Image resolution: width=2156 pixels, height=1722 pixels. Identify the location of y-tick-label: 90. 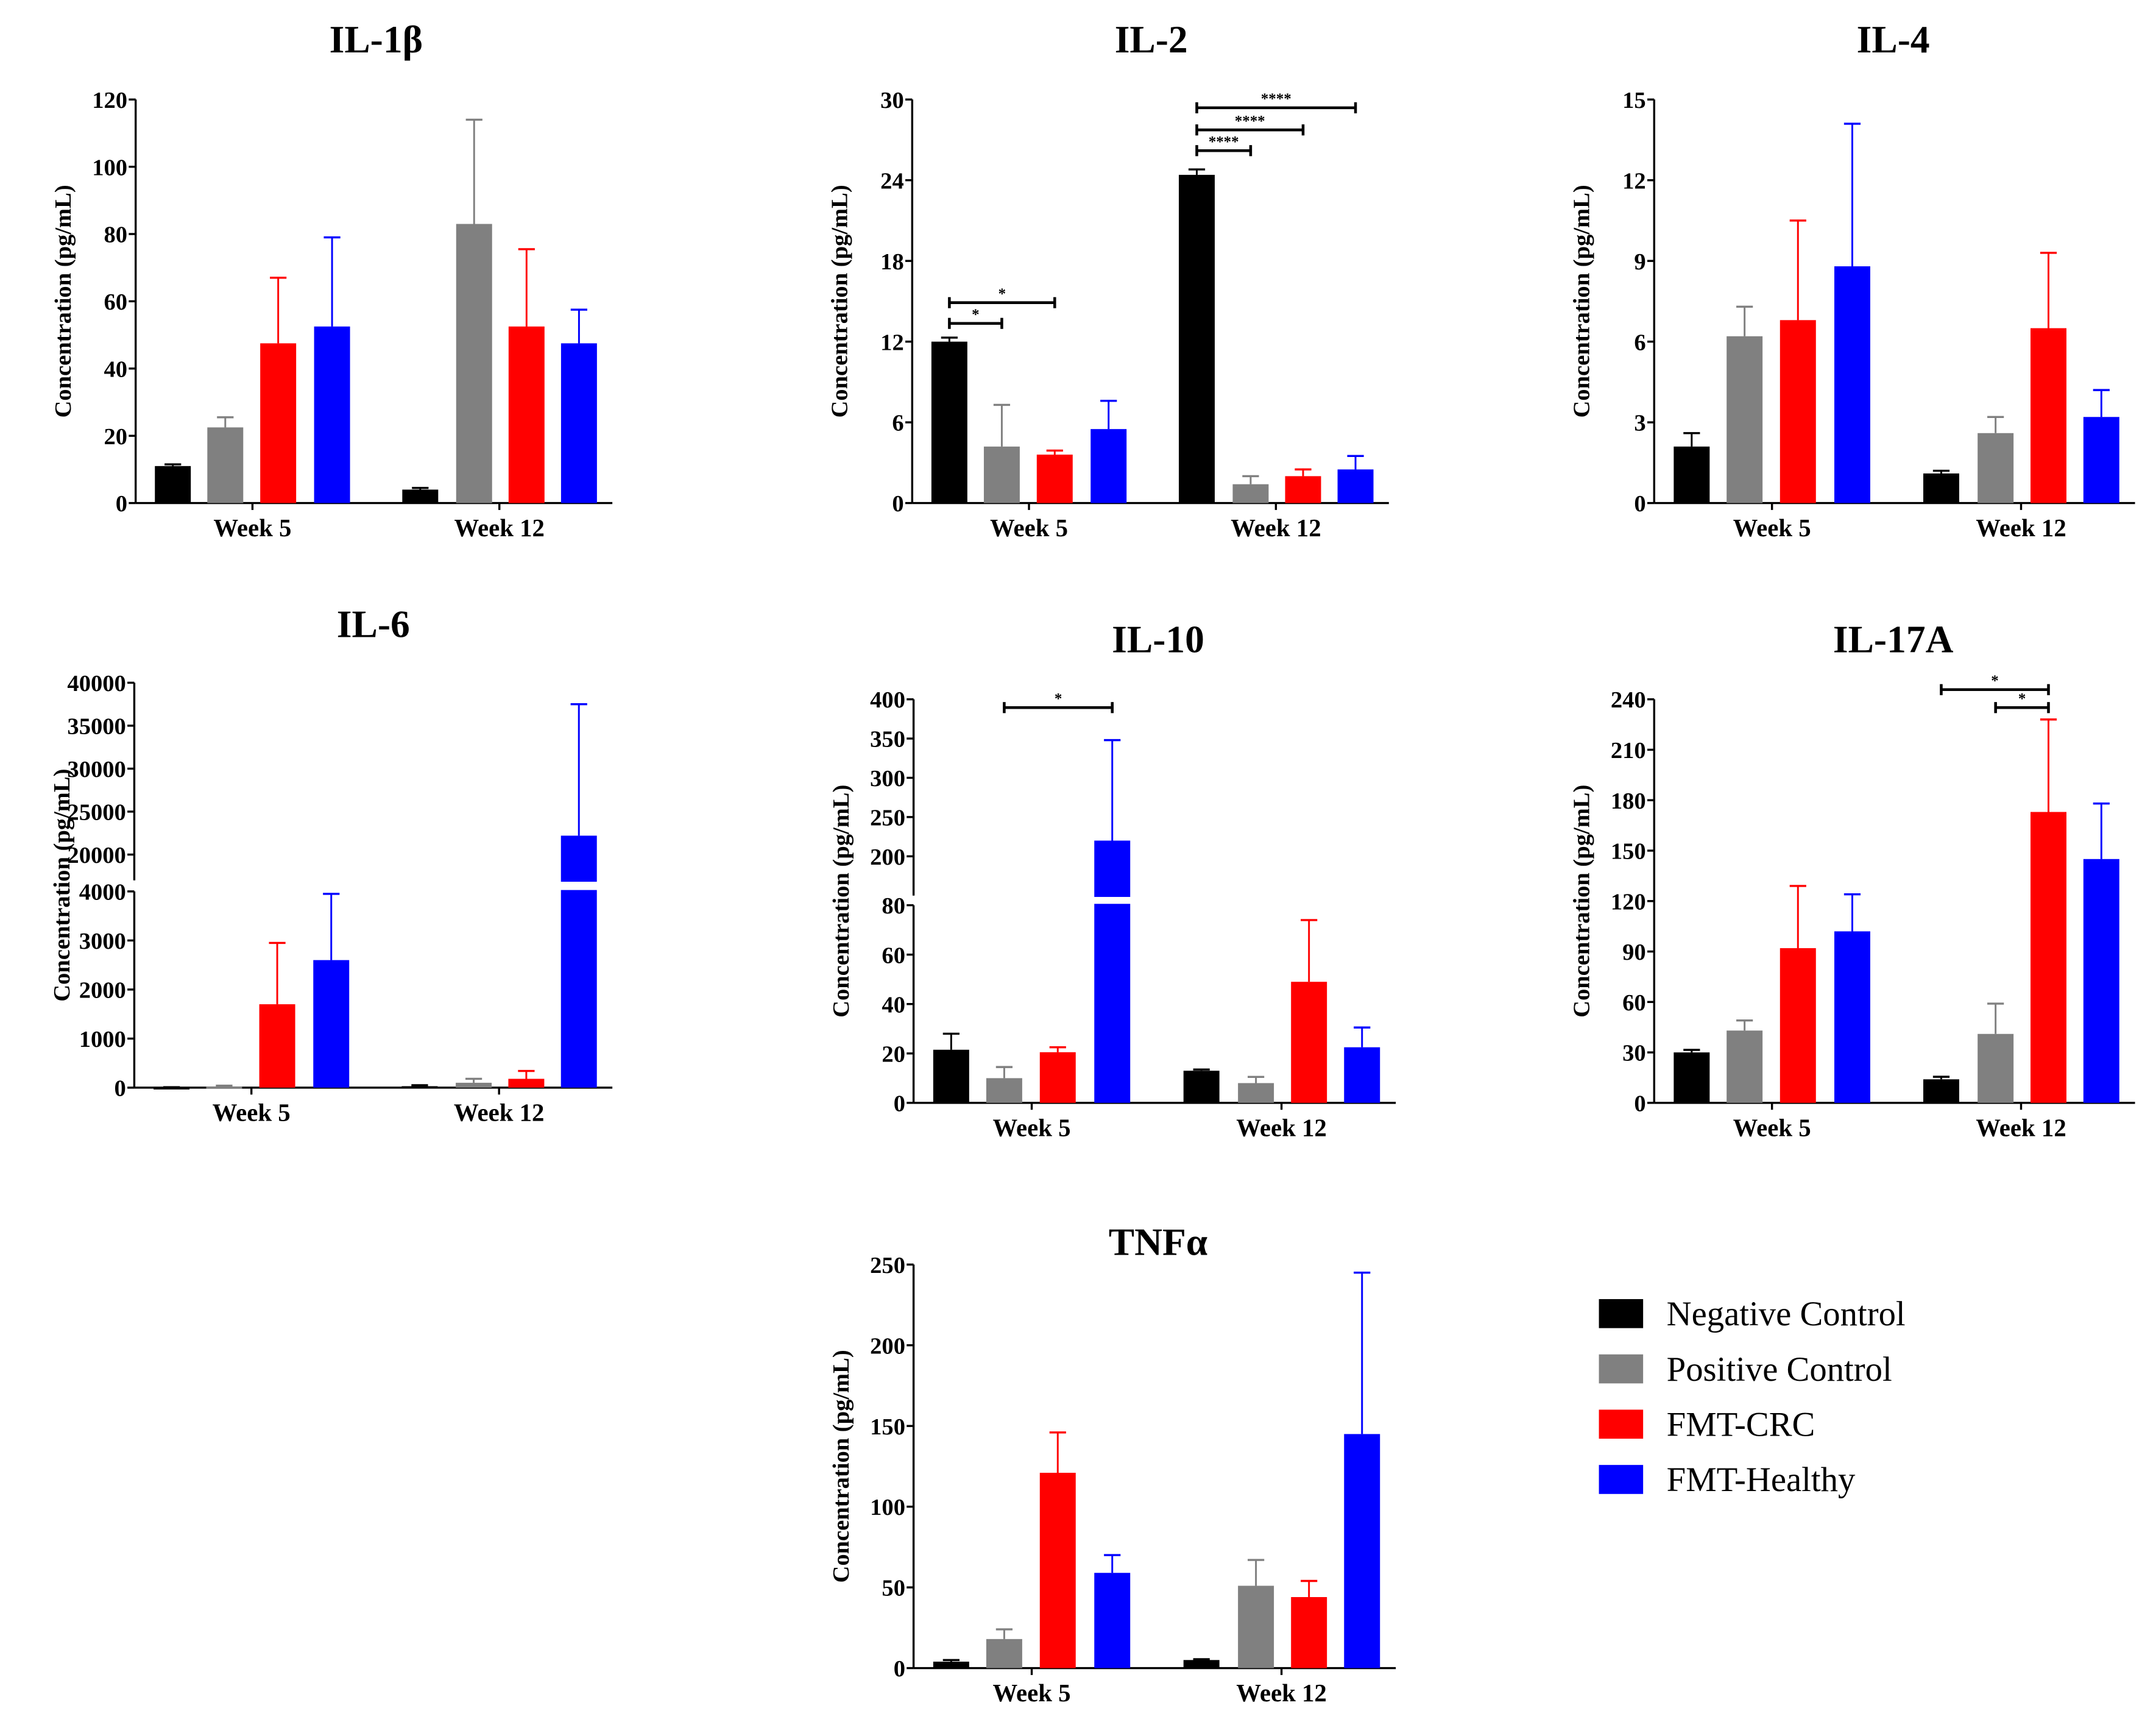
(1634, 952).